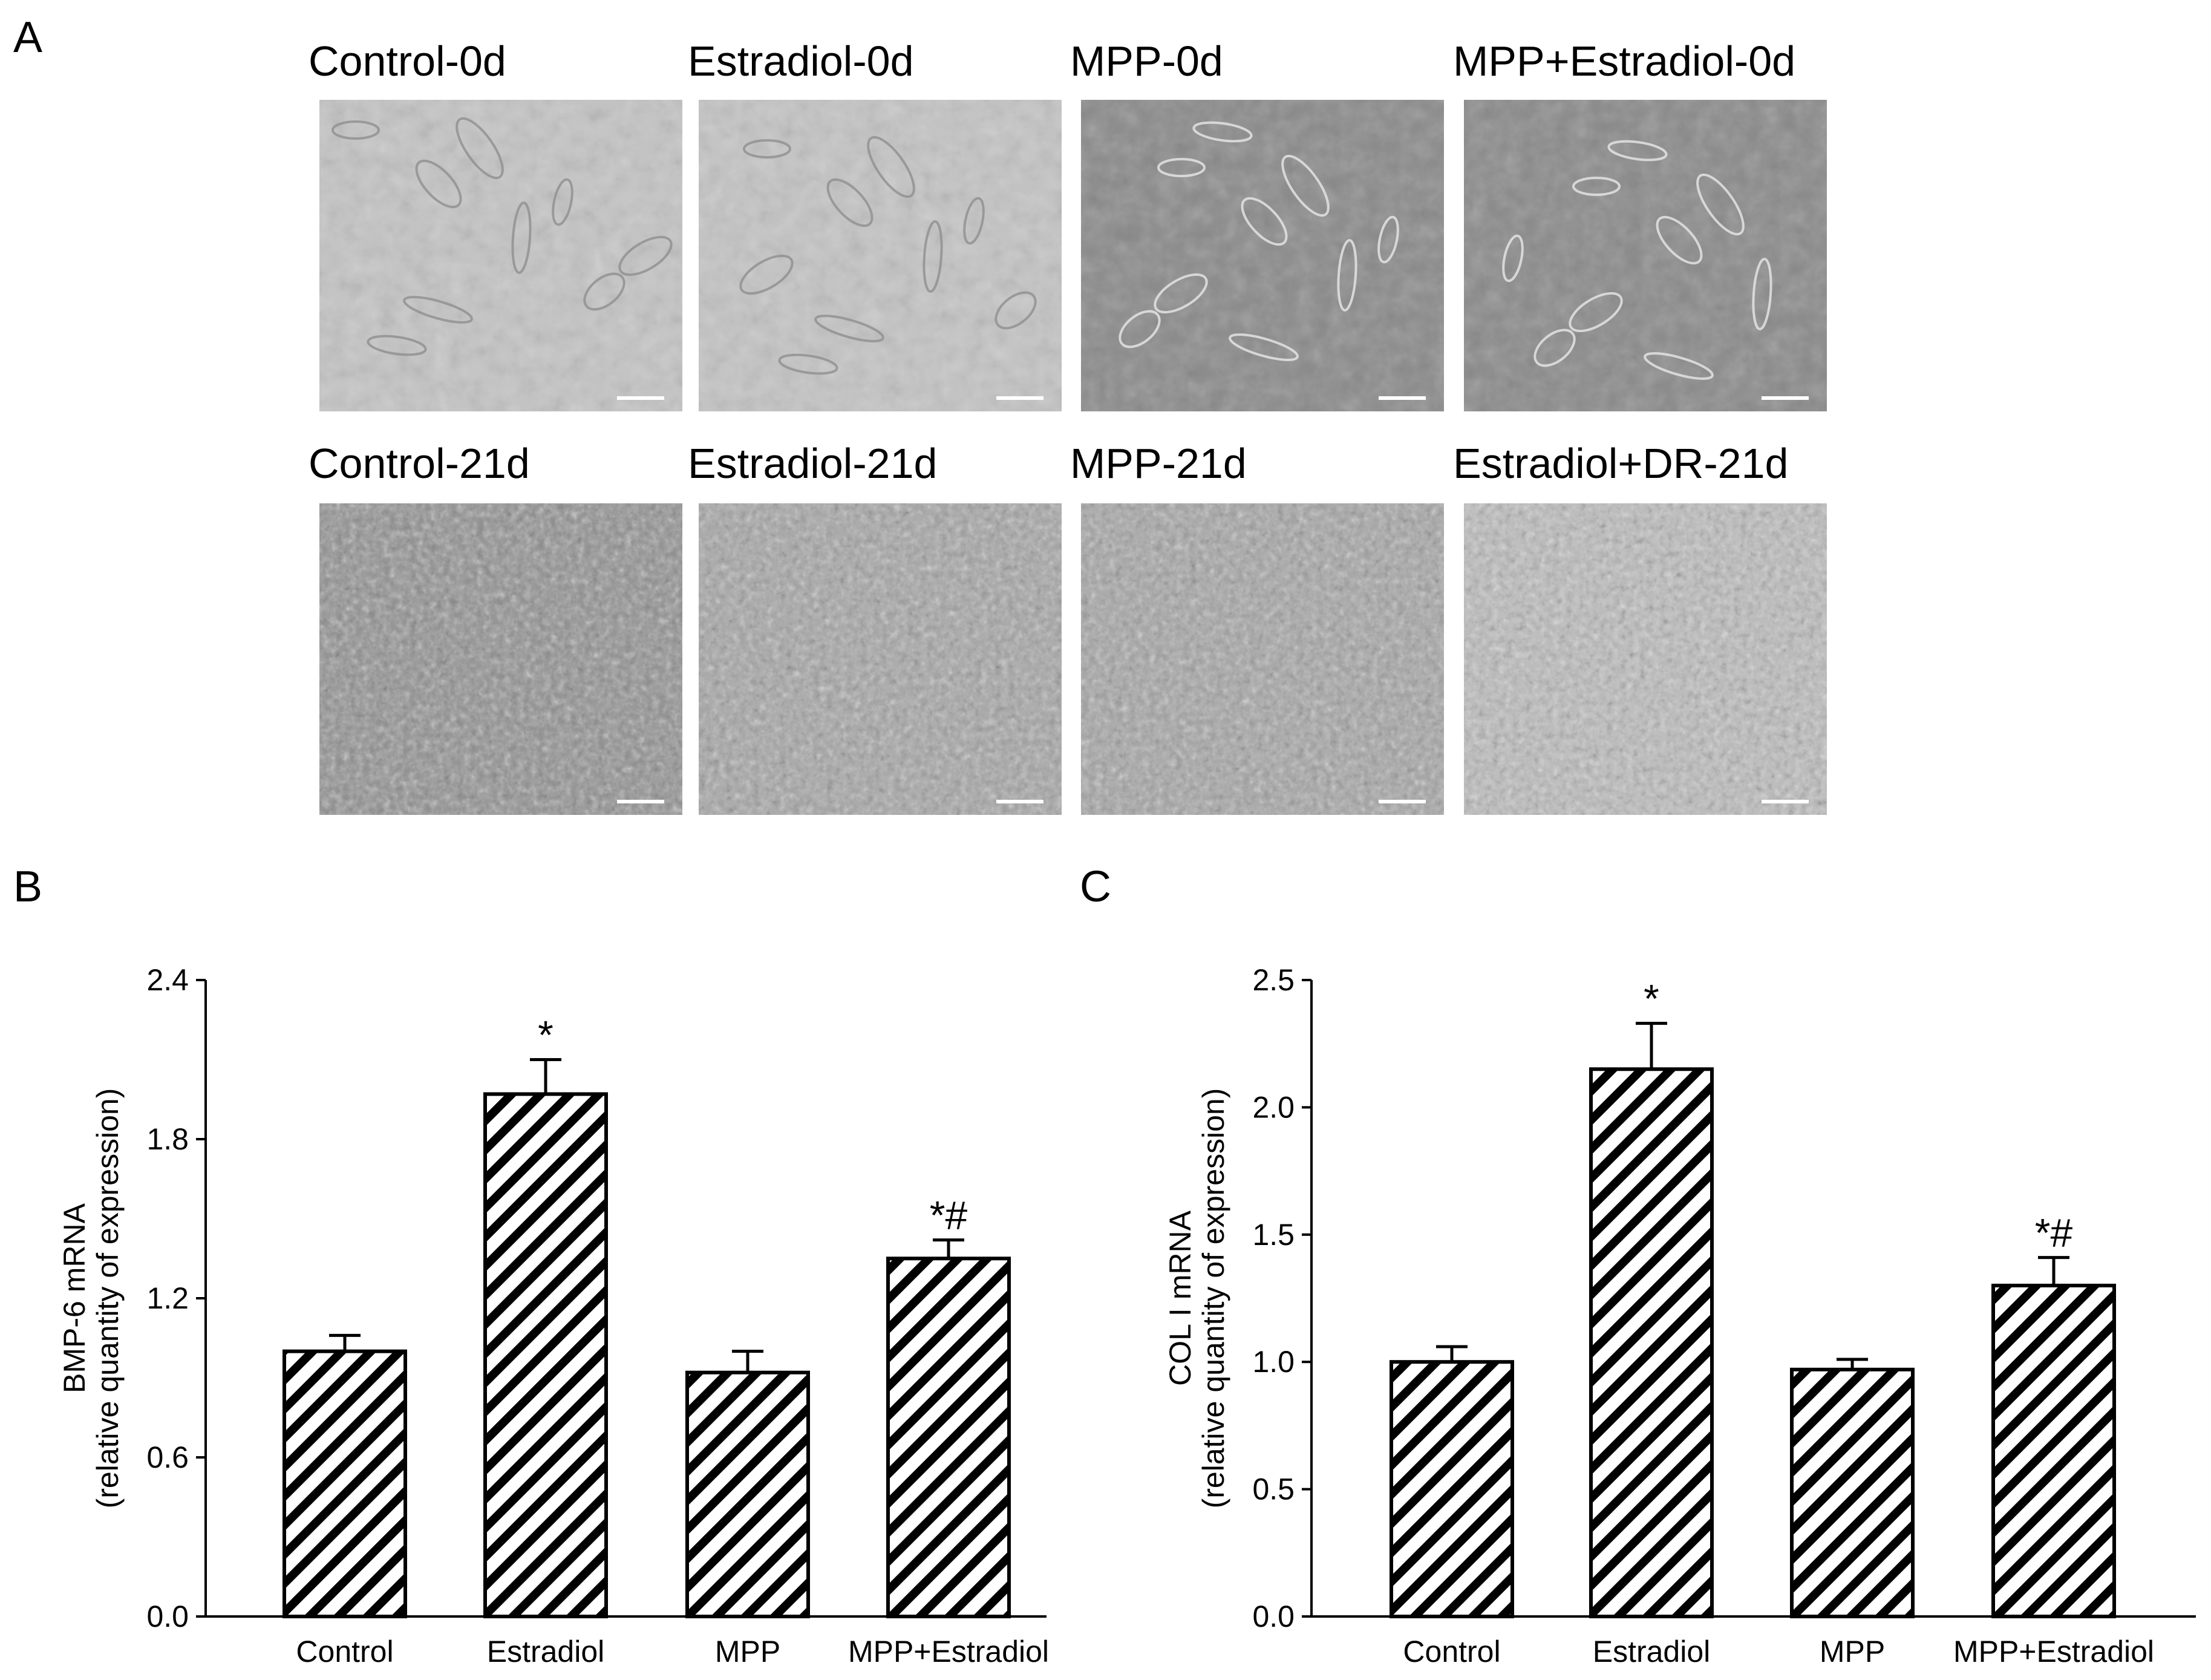 The image size is (2211, 1680). What do you see at coordinates (167, 1457) in the screenshot?
I see `y-tick-label: 0.6` at bounding box center [167, 1457].